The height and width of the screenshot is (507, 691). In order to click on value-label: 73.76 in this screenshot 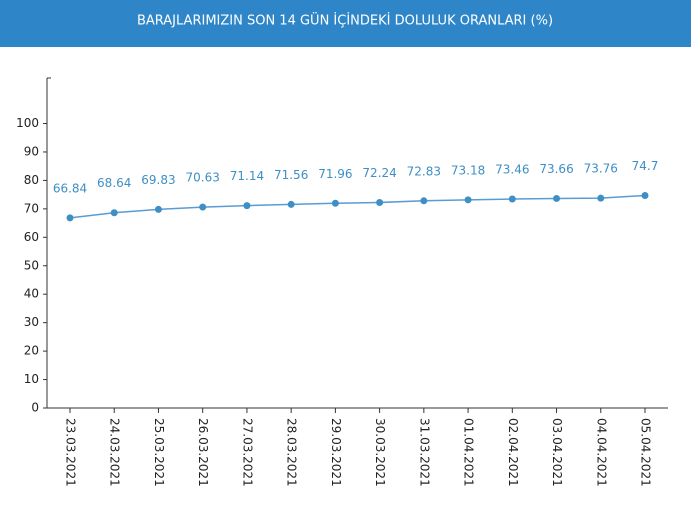, I will do `click(601, 169)`.